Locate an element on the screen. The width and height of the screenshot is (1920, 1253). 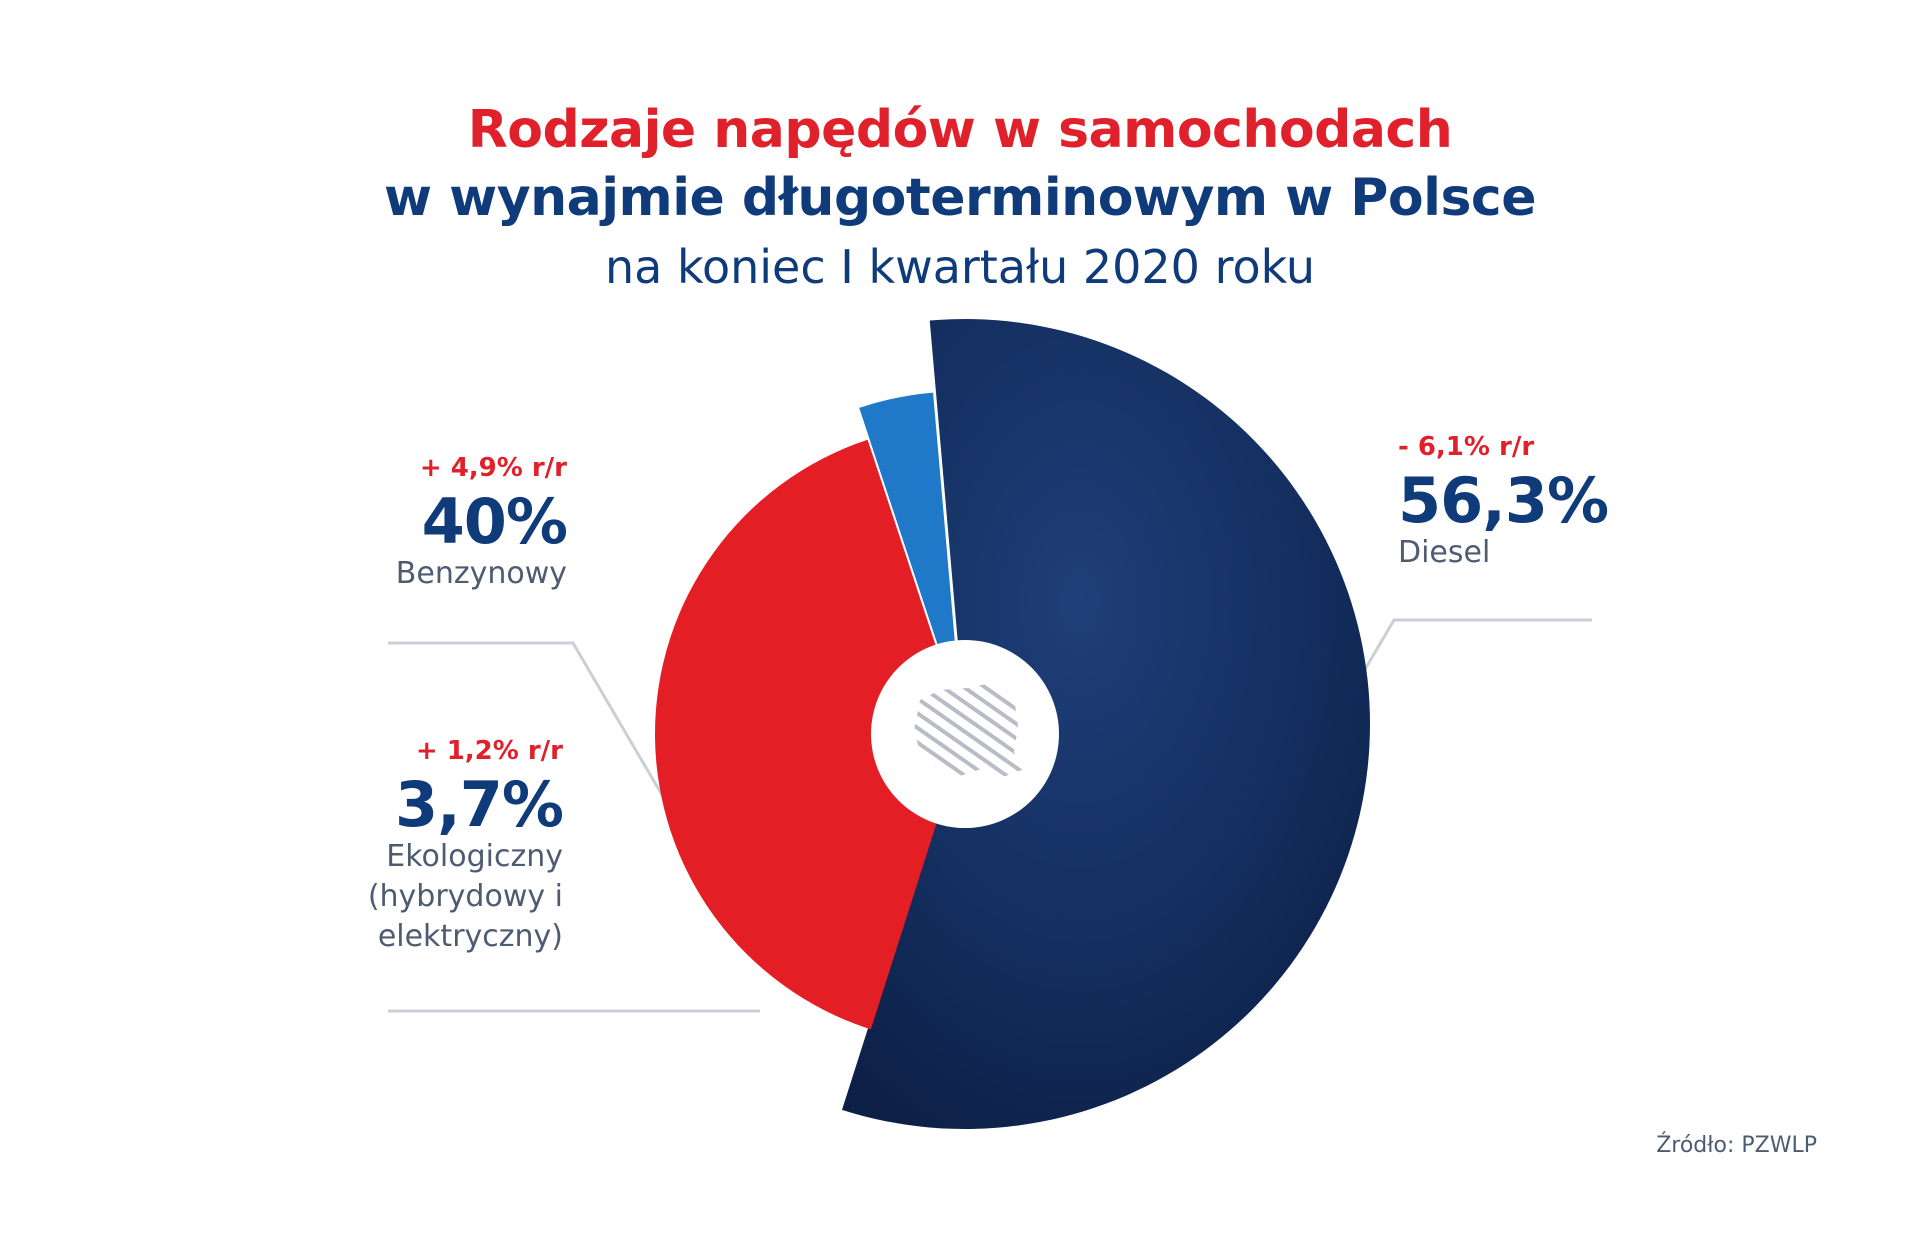
pie-slice-benzyna is located at coordinates (810, 734).